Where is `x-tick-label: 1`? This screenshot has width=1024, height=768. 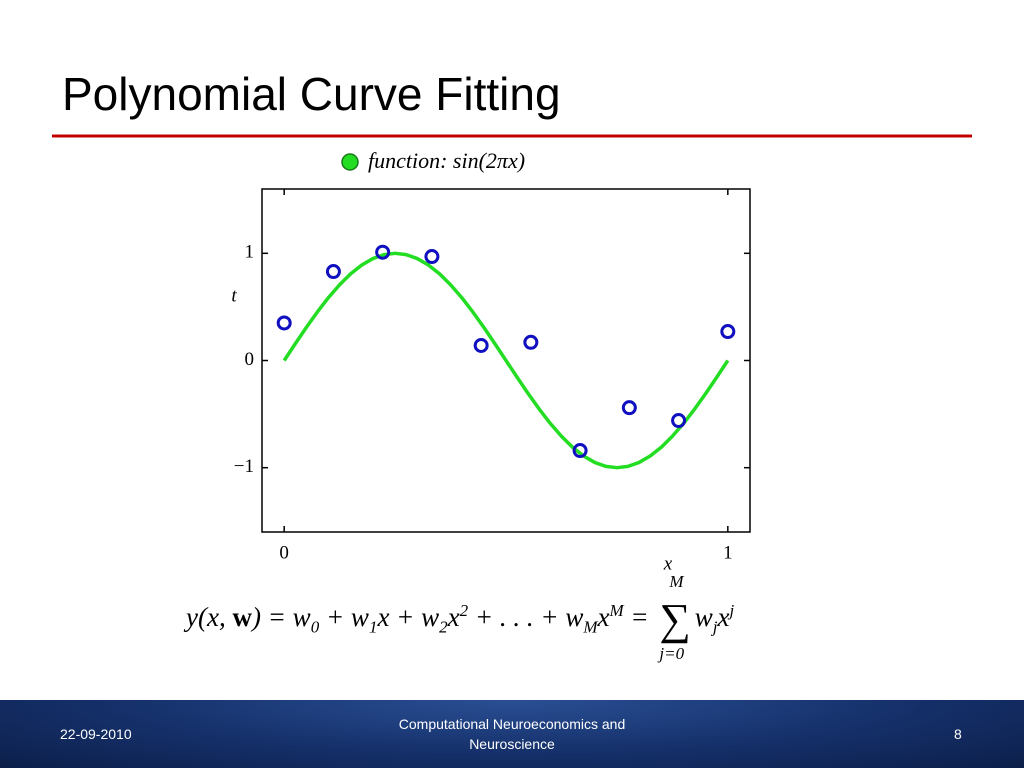
x-tick-label: 1 is located at coordinates (728, 552).